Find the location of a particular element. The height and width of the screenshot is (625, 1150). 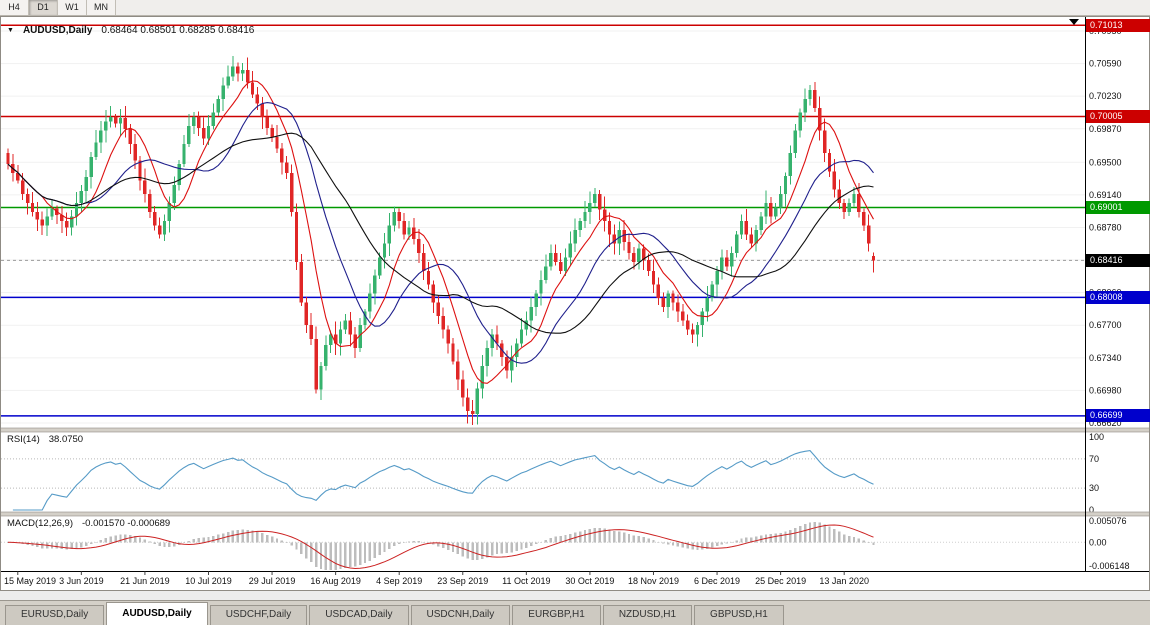

timeframe-toolbar: H4 D1 W1 MN is located at coordinates (575, 8).